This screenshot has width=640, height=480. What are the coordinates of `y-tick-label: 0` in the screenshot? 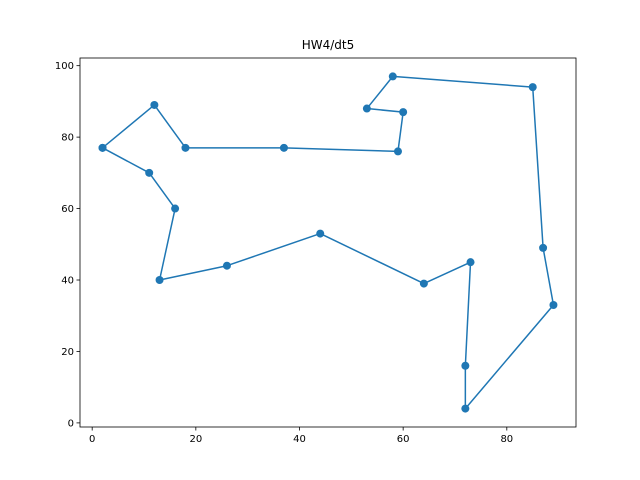 It's located at (71, 423).